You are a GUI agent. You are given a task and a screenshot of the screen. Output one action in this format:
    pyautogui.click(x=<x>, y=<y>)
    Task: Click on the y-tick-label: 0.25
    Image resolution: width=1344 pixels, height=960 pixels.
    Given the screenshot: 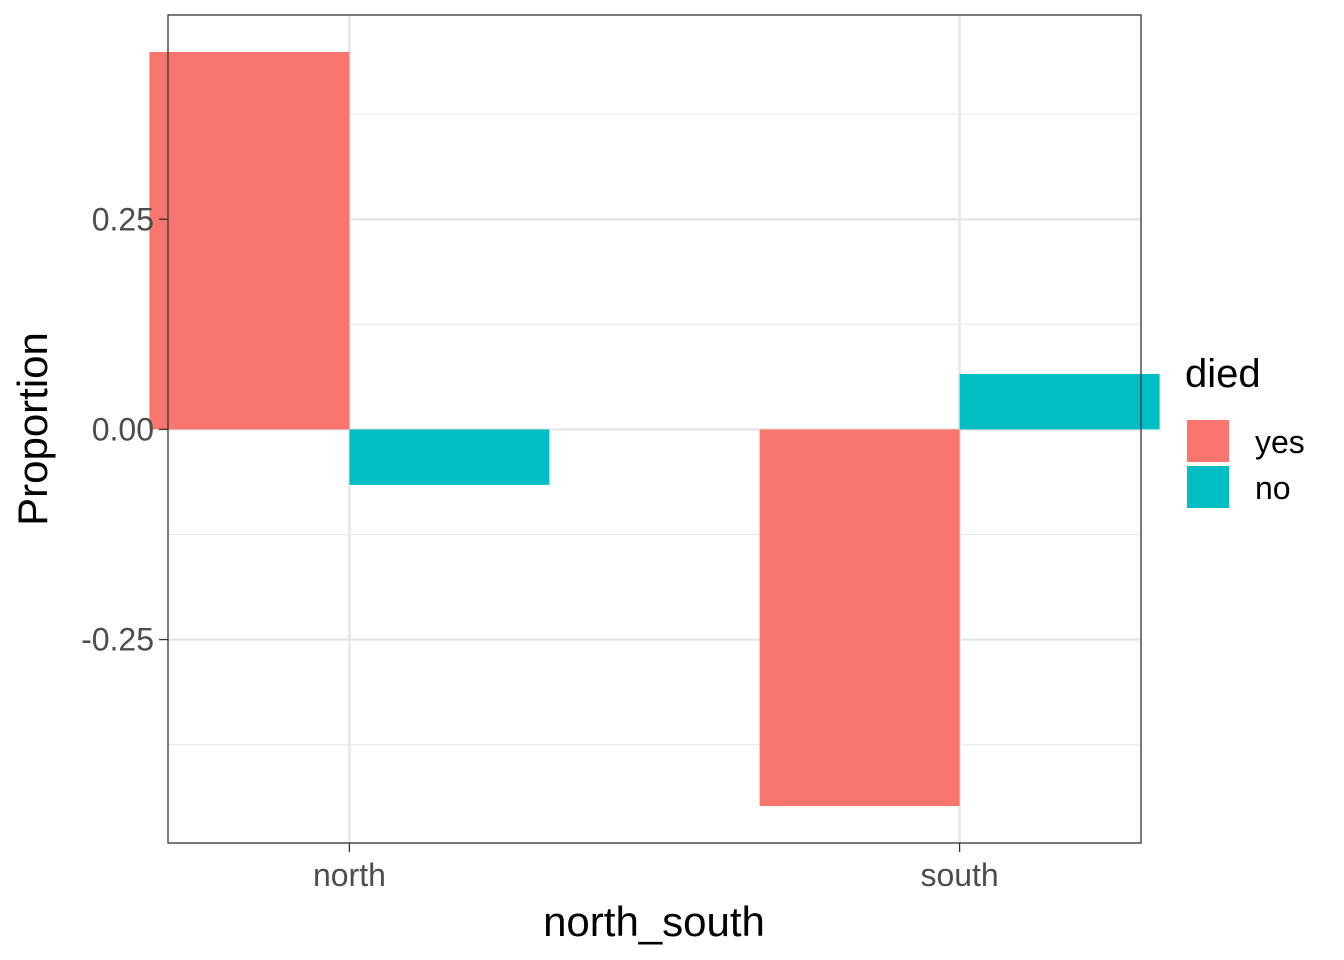 What is the action you would take?
    pyautogui.click(x=123, y=219)
    